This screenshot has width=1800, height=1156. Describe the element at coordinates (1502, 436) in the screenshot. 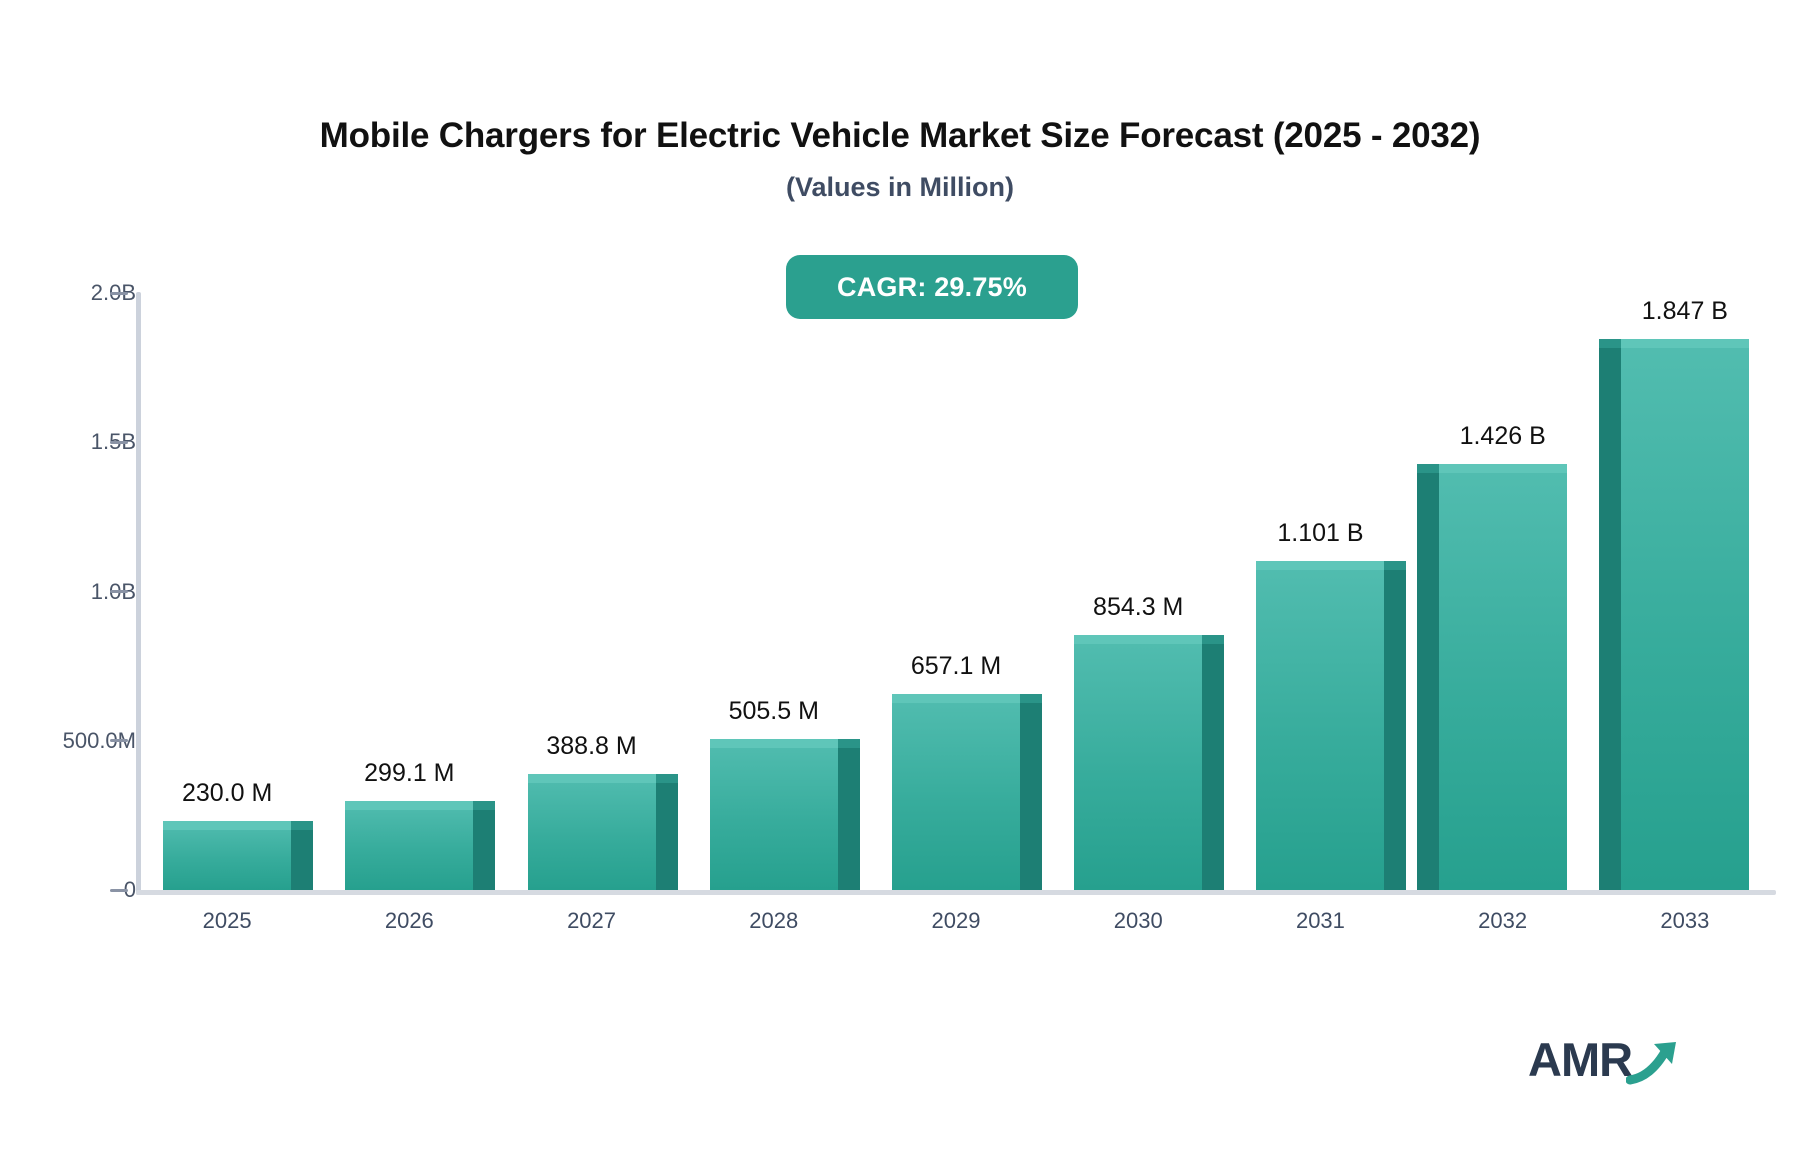

I see `bar-value-label: 1.426 B` at that location.